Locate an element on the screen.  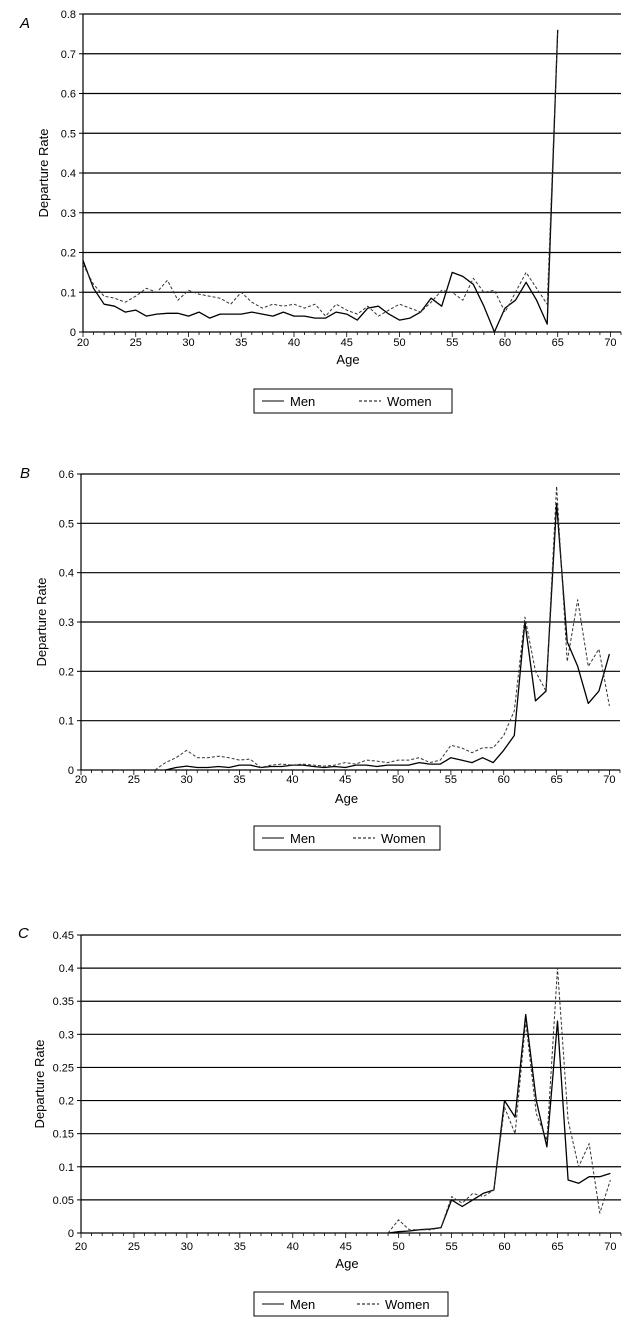
y-tick-label: 0.8 is located at coordinates (68, 15).